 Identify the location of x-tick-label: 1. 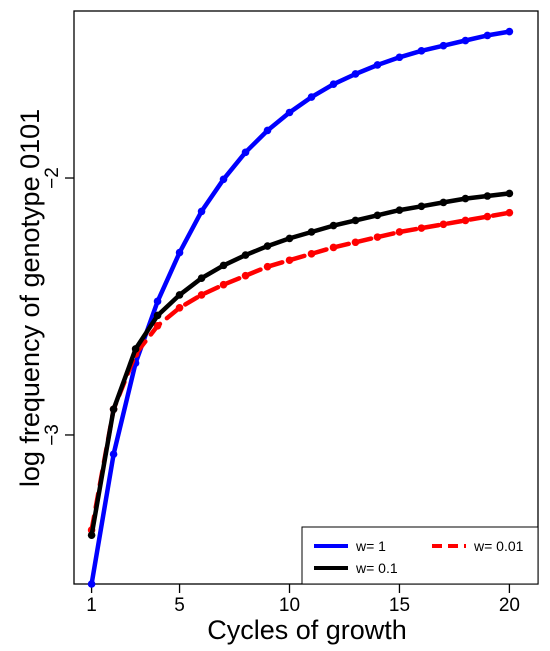
(91, 605).